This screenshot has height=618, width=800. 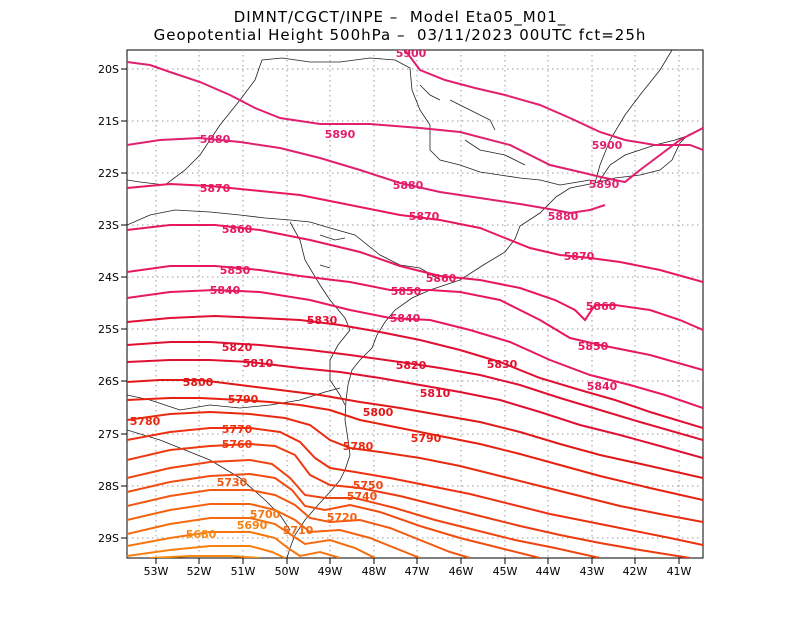 What do you see at coordinates (265, 514) in the screenshot?
I see `contour-label: 5700` at bounding box center [265, 514].